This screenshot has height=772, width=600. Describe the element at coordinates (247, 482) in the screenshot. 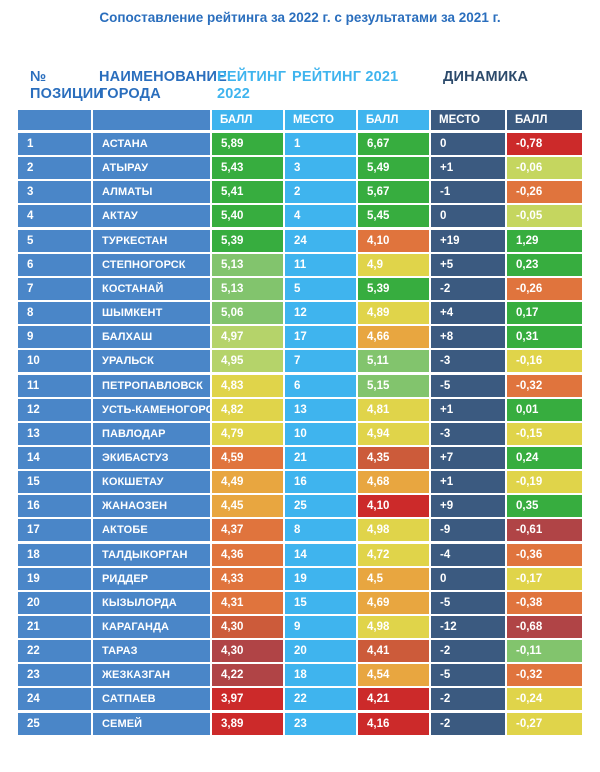

I see `cell-2022-ball: 4,49` at that location.